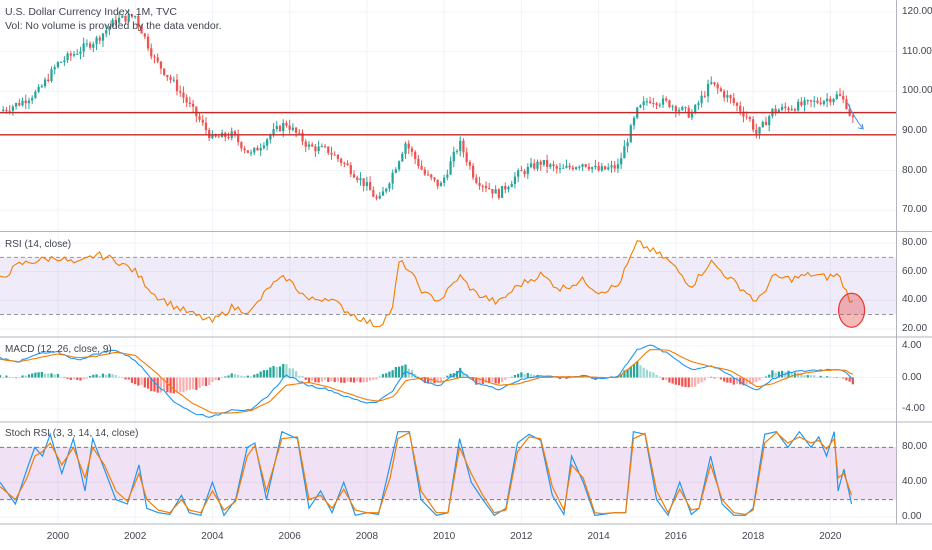 The width and height of the screenshot is (932, 550). Describe the element at coordinates (289, 536) in the screenshot. I see `x-tick-label: 2006` at that location.